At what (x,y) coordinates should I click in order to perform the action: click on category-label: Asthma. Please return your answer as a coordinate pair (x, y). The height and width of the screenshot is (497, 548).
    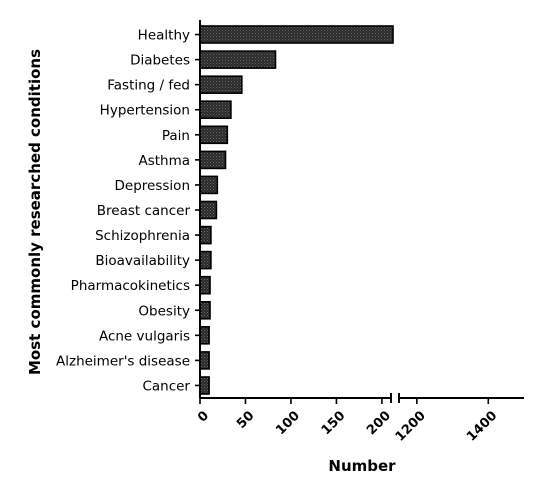
    Looking at the image, I should click on (164, 161).